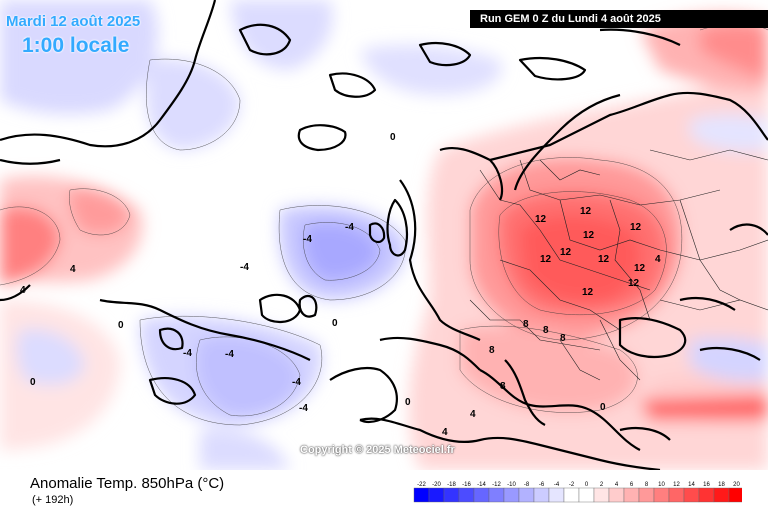 The height and width of the screenshot is (512, 768). I want to click on legend-tick-label: 4, so click(617, 485).